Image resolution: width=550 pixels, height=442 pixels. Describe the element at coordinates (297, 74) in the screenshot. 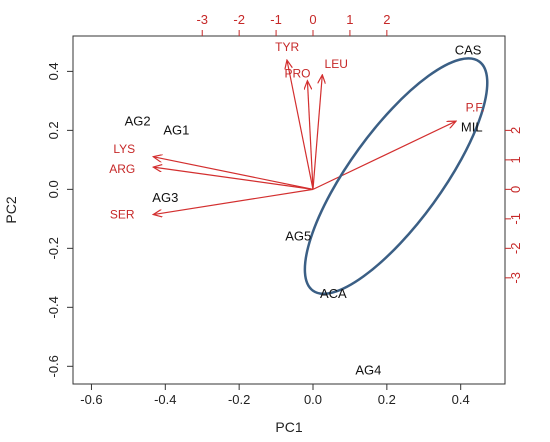

I see `loading-label: PRO` at that location.